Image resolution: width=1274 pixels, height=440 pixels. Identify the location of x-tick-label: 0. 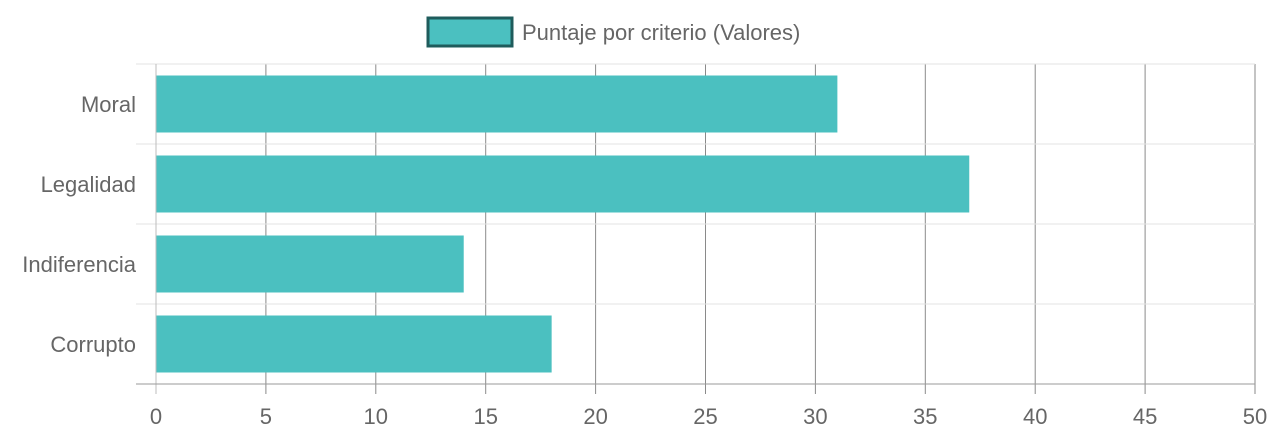
(156, 416).